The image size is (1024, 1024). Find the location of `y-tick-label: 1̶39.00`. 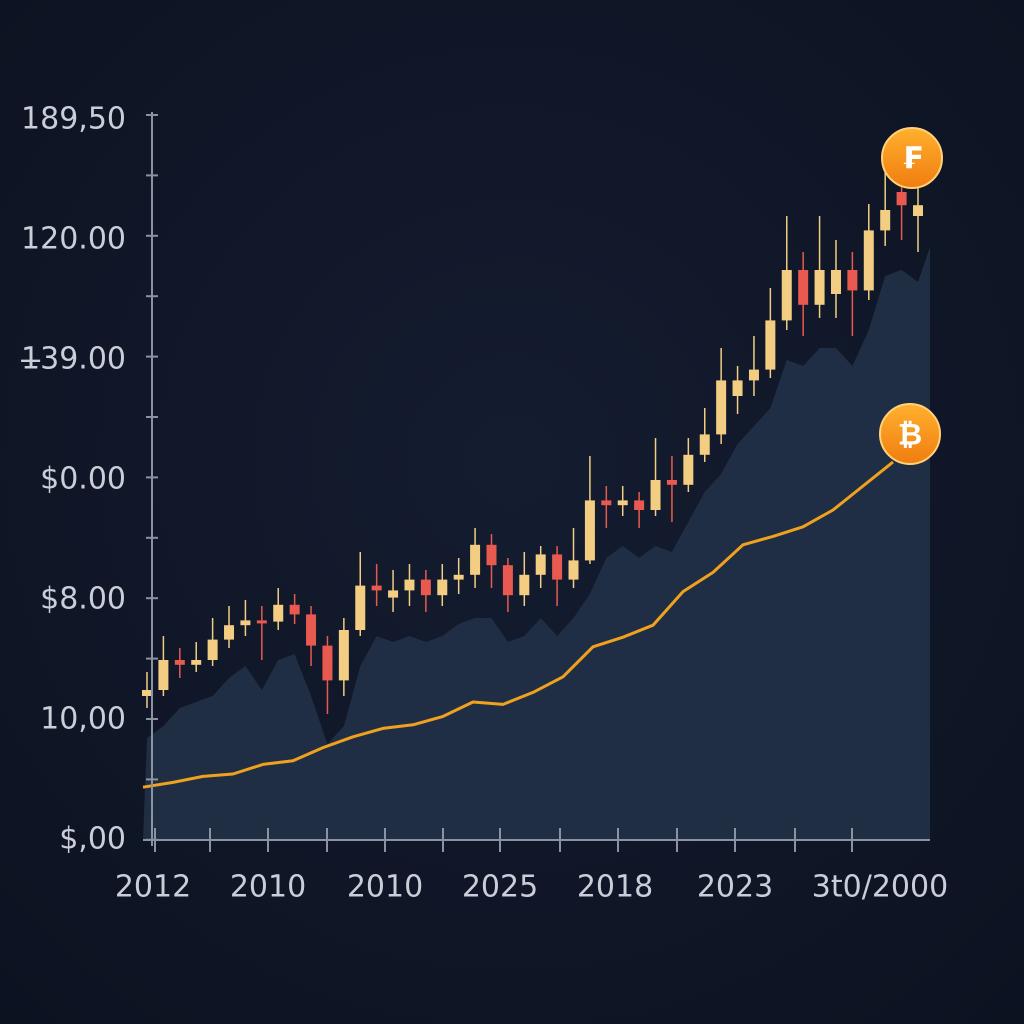

y-tick-label: 1̶39.00 is located at coordinates (73, 359).